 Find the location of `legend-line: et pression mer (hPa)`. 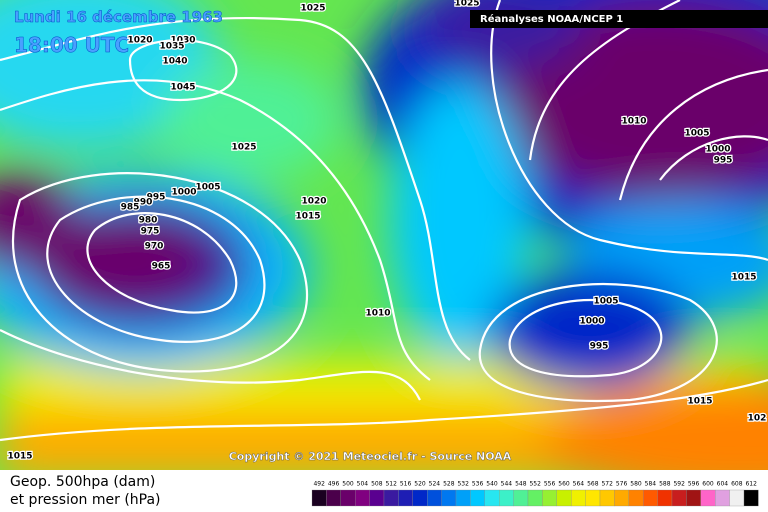

legend-line: et pression mer (hPa) is located at coordinates (85, 500).